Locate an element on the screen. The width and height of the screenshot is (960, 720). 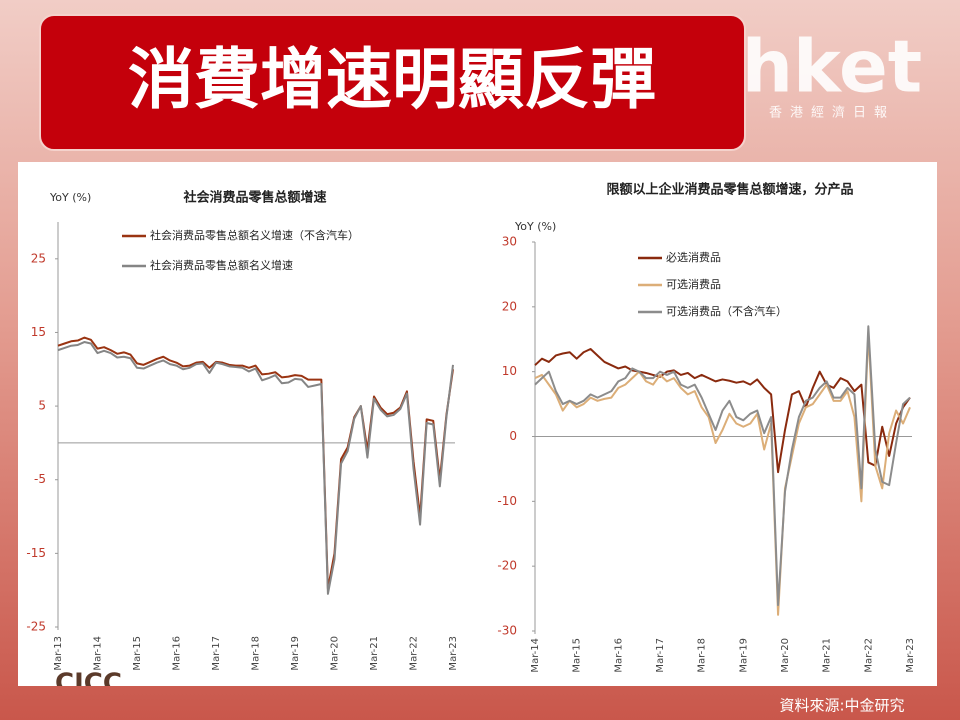
legend-label: 必选消费品 is located at coordinates (693, 257).